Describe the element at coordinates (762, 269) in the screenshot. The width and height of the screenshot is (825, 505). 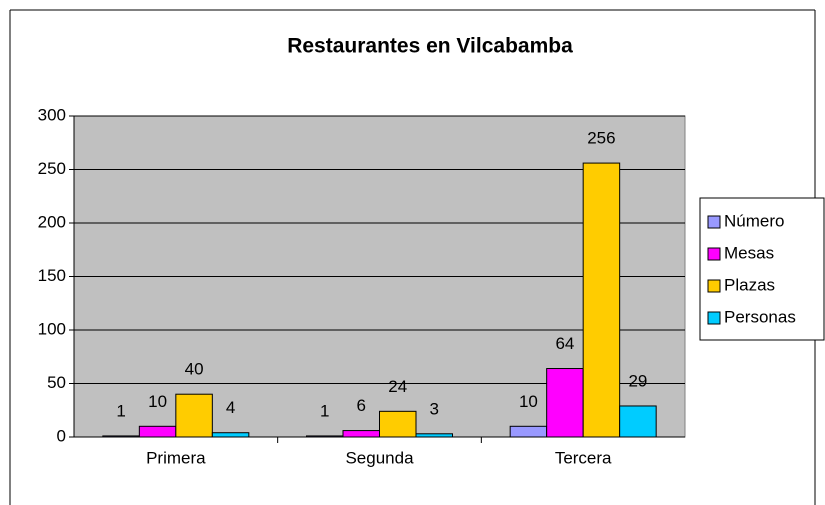
I see `legend-box` at that location.